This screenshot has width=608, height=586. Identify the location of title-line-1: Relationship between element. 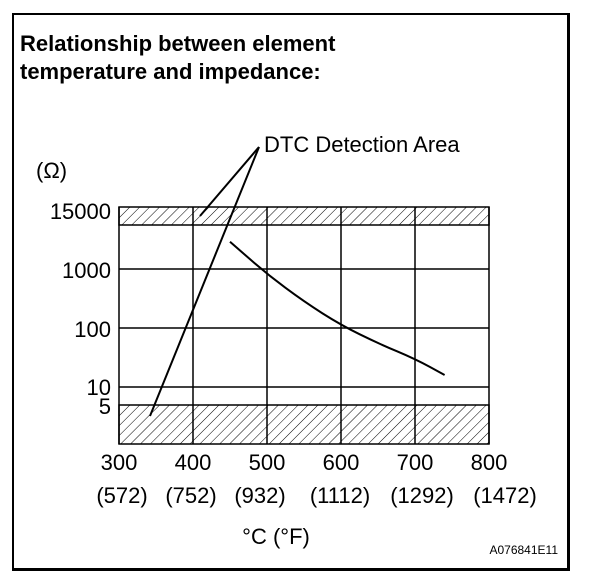
(178, 43).